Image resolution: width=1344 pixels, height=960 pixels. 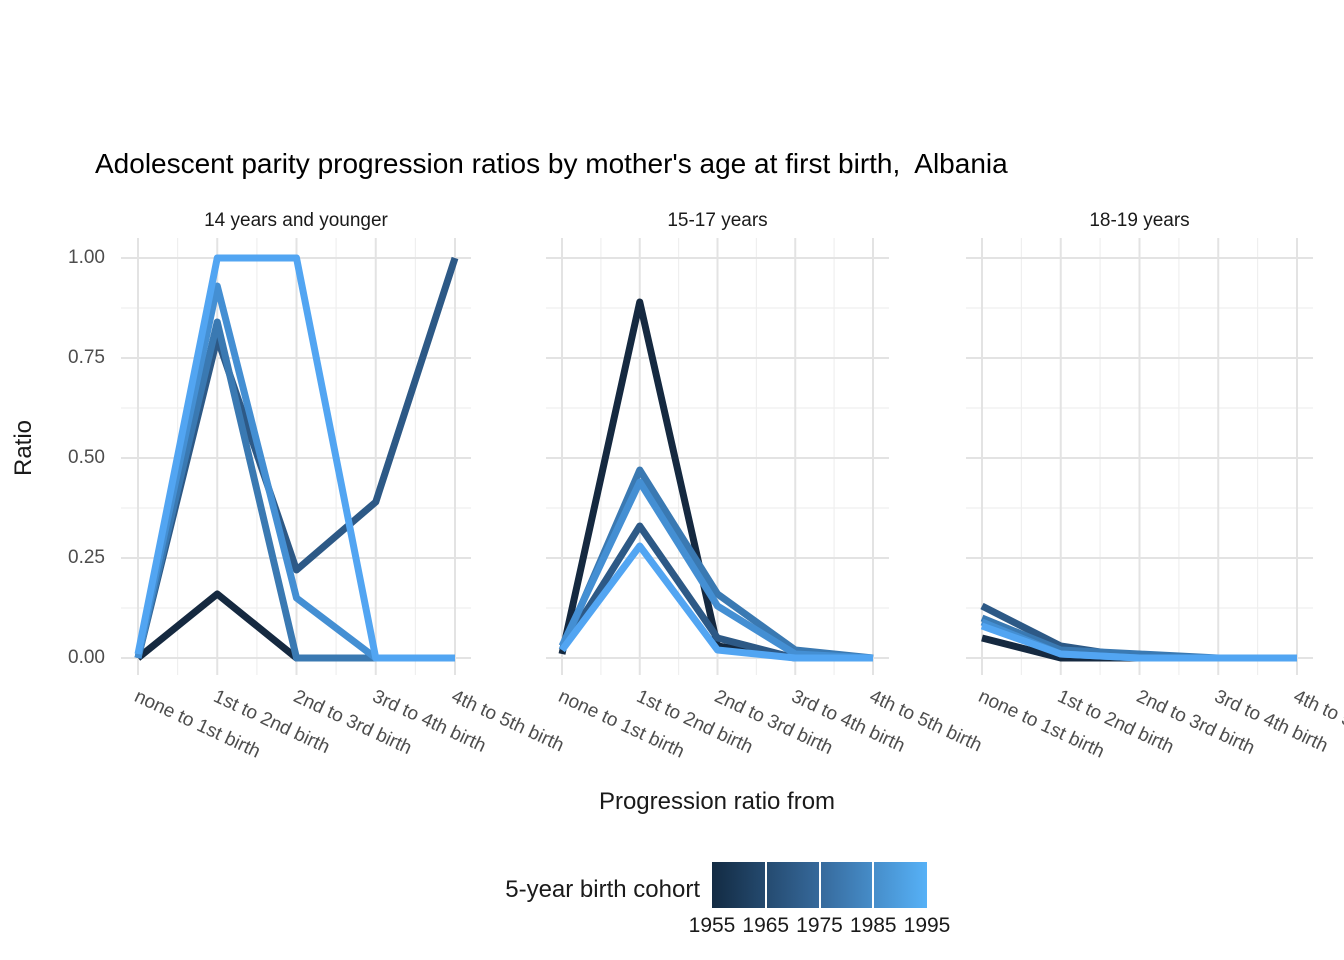 What do you see at coordinates (86, 557) in the screenshot?
I see `y-tick-label: 0.25` at bounding box center [86, 557].